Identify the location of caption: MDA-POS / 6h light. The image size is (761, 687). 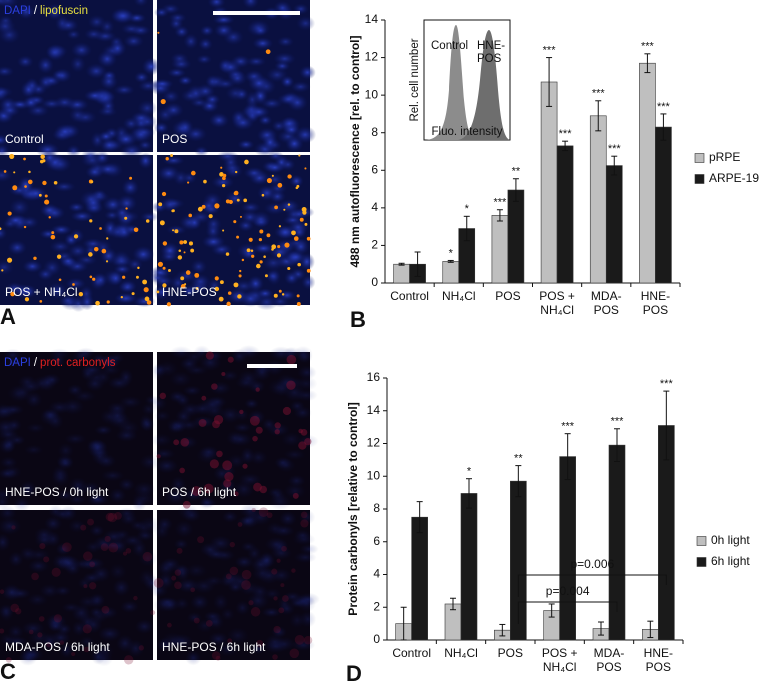
(57, 647).